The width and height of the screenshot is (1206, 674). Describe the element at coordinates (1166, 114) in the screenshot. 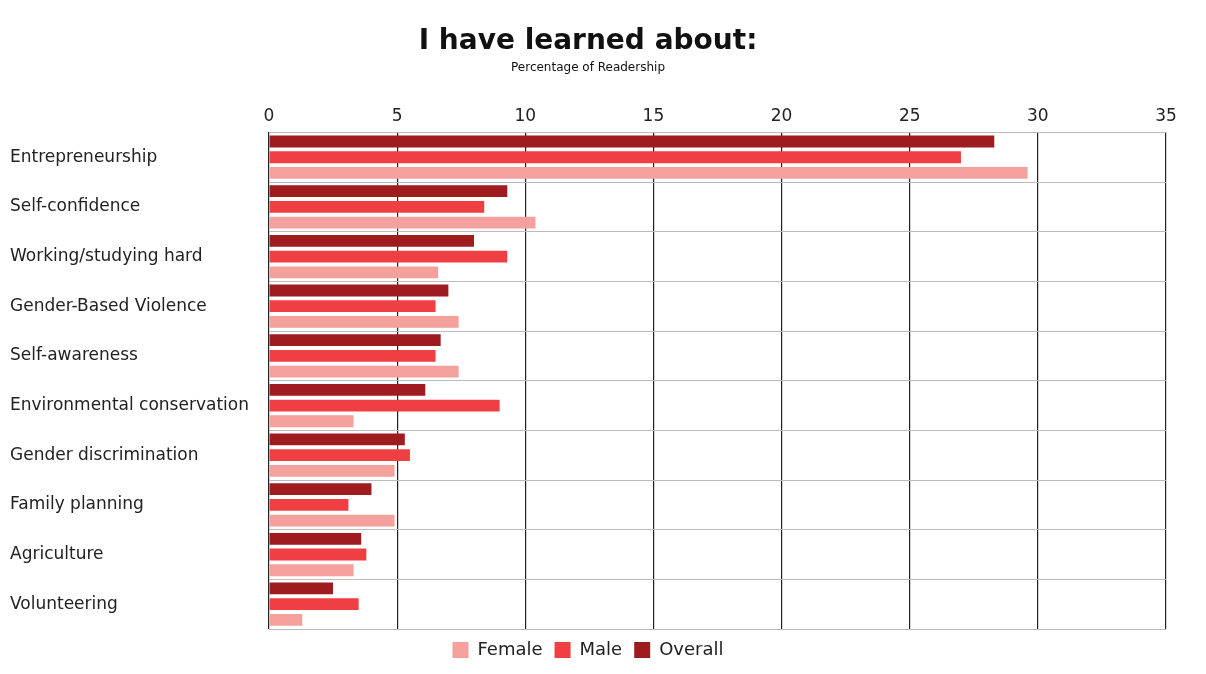

I see `x-tick-label: 35` at that location.